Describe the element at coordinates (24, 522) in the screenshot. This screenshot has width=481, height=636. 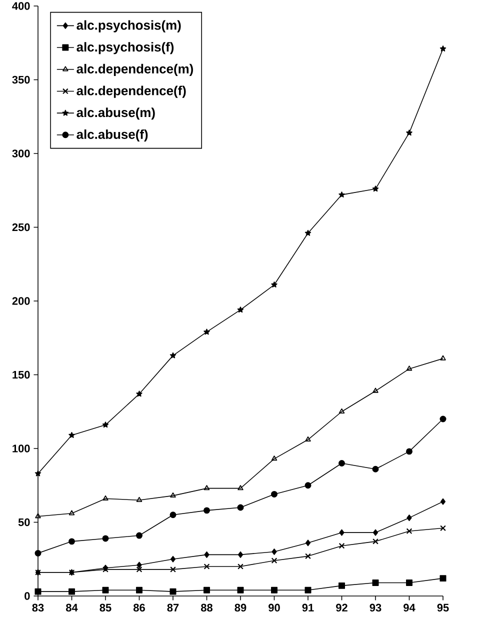
I see `y-tick-label: 50` at that location.